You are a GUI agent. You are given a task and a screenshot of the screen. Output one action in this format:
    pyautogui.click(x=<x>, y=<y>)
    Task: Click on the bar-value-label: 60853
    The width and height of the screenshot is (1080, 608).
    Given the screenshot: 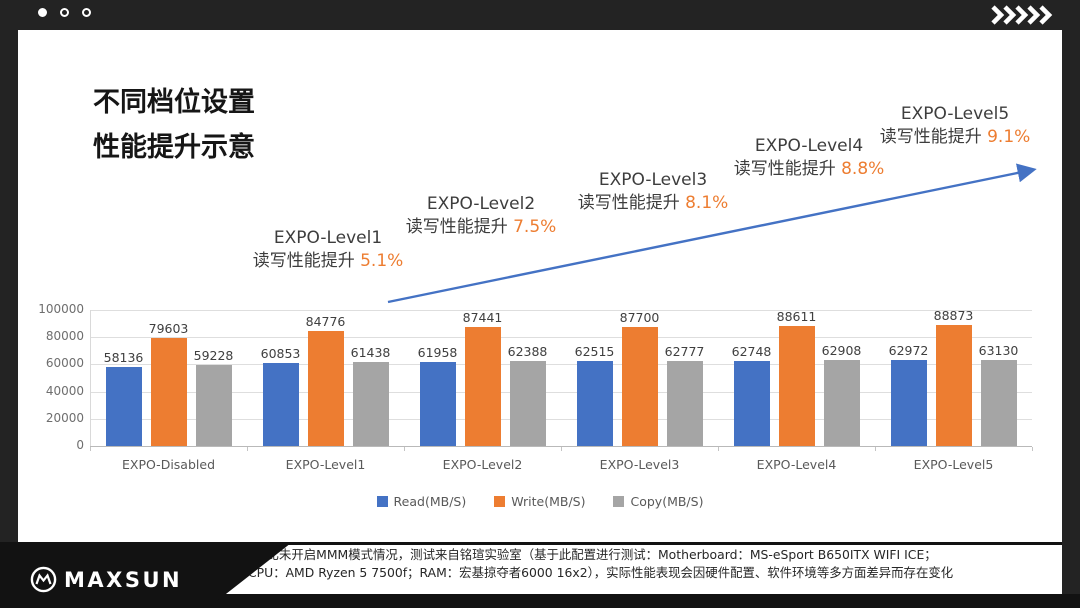 What is the action you would take?
    pyautogui.click(x=280, y=354)
    